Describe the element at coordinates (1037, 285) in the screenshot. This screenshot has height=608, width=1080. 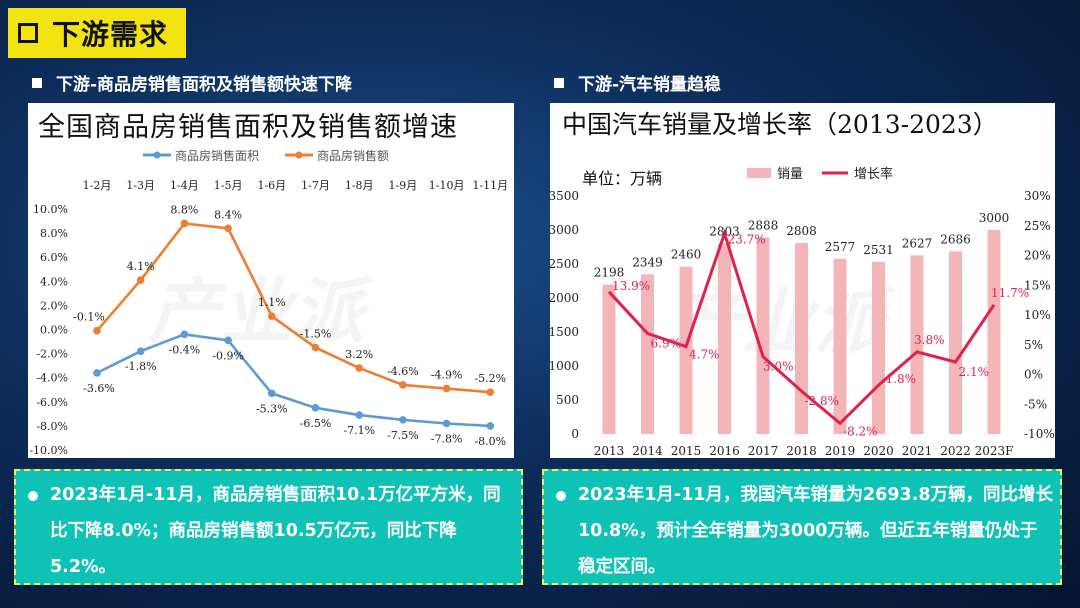
I see `y-right-tick-label: 15%` at that location.